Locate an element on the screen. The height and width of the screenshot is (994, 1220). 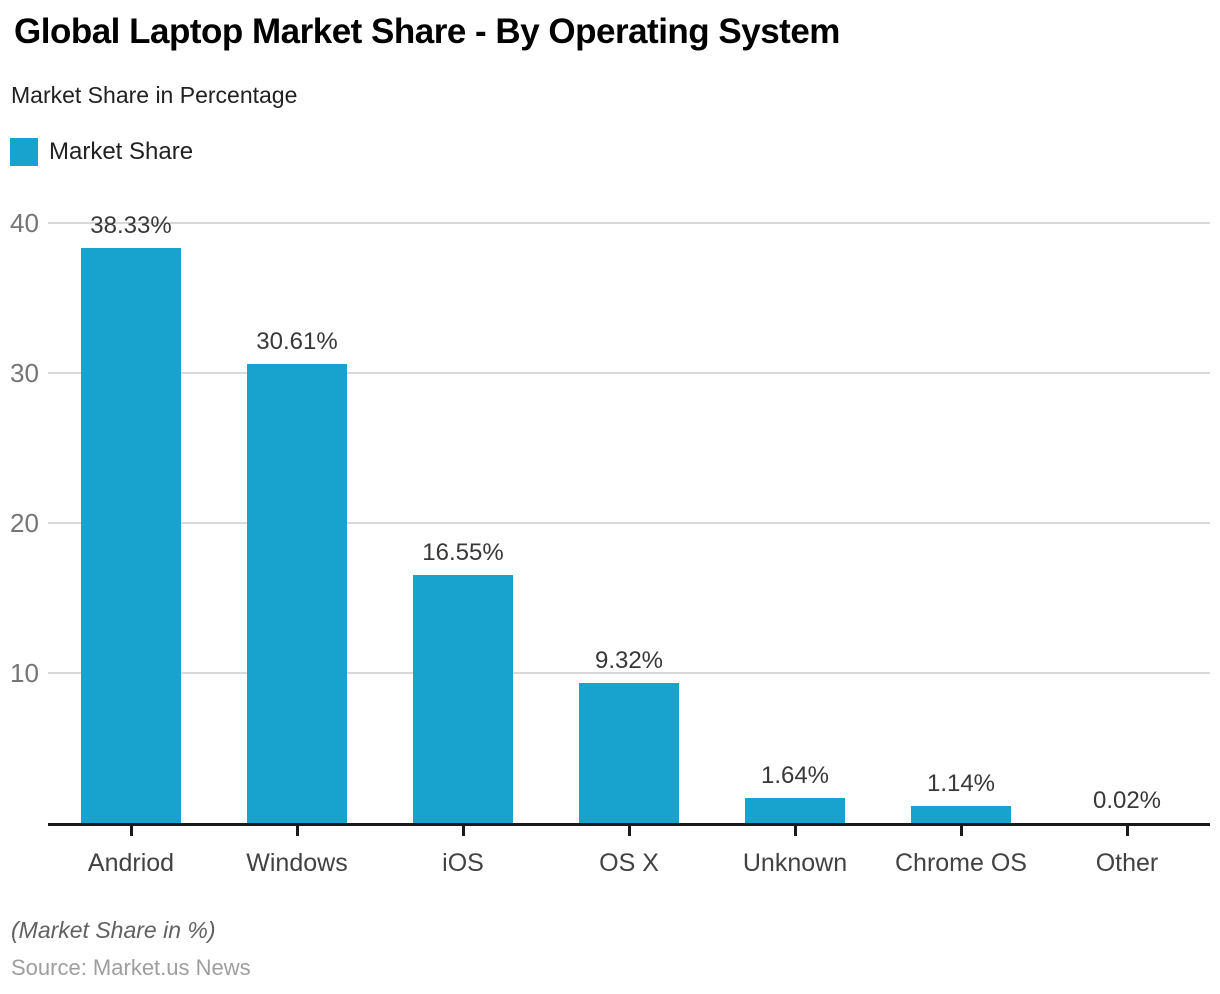
legend: Market Share is located at coordinates (101, 152).